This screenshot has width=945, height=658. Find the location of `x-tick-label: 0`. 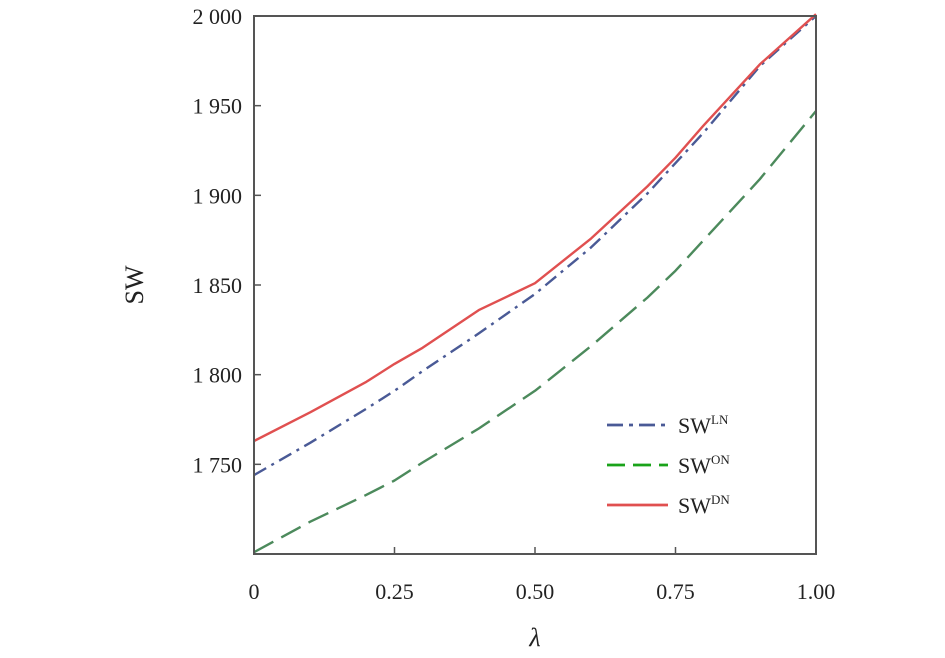

x-tick-label: 0 is located at coordinates (254, 591).